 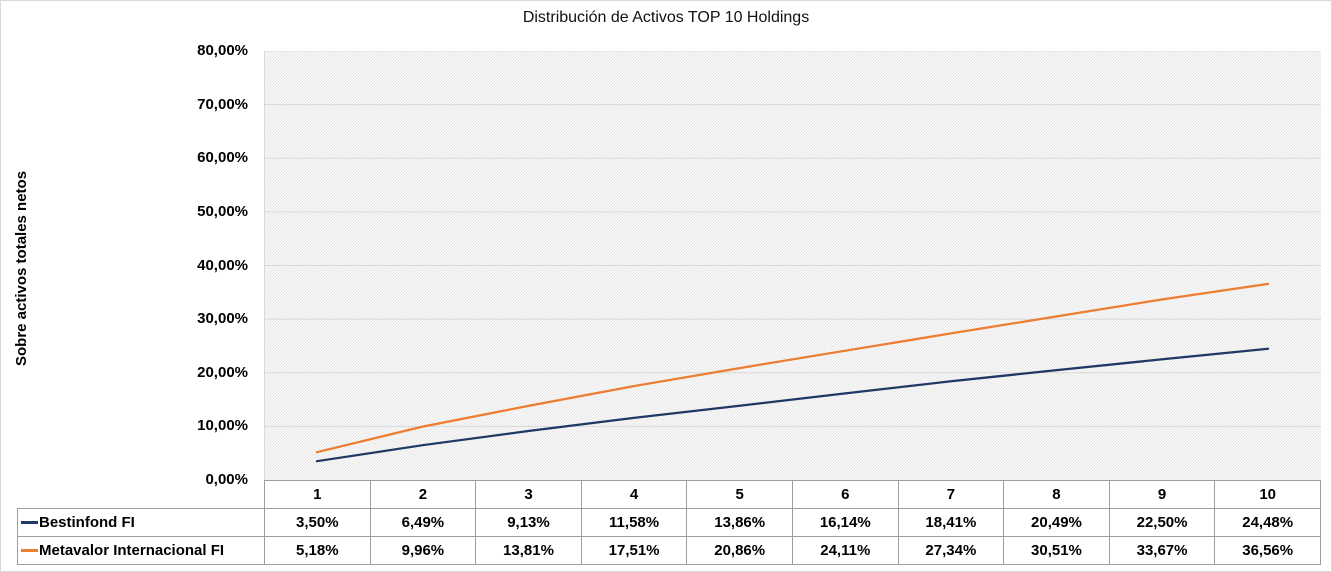 What do you see at coordinates (222, 158) in the screenshot?
I see `y-tick-label: 60,00%` at bounding box center [222, 158].